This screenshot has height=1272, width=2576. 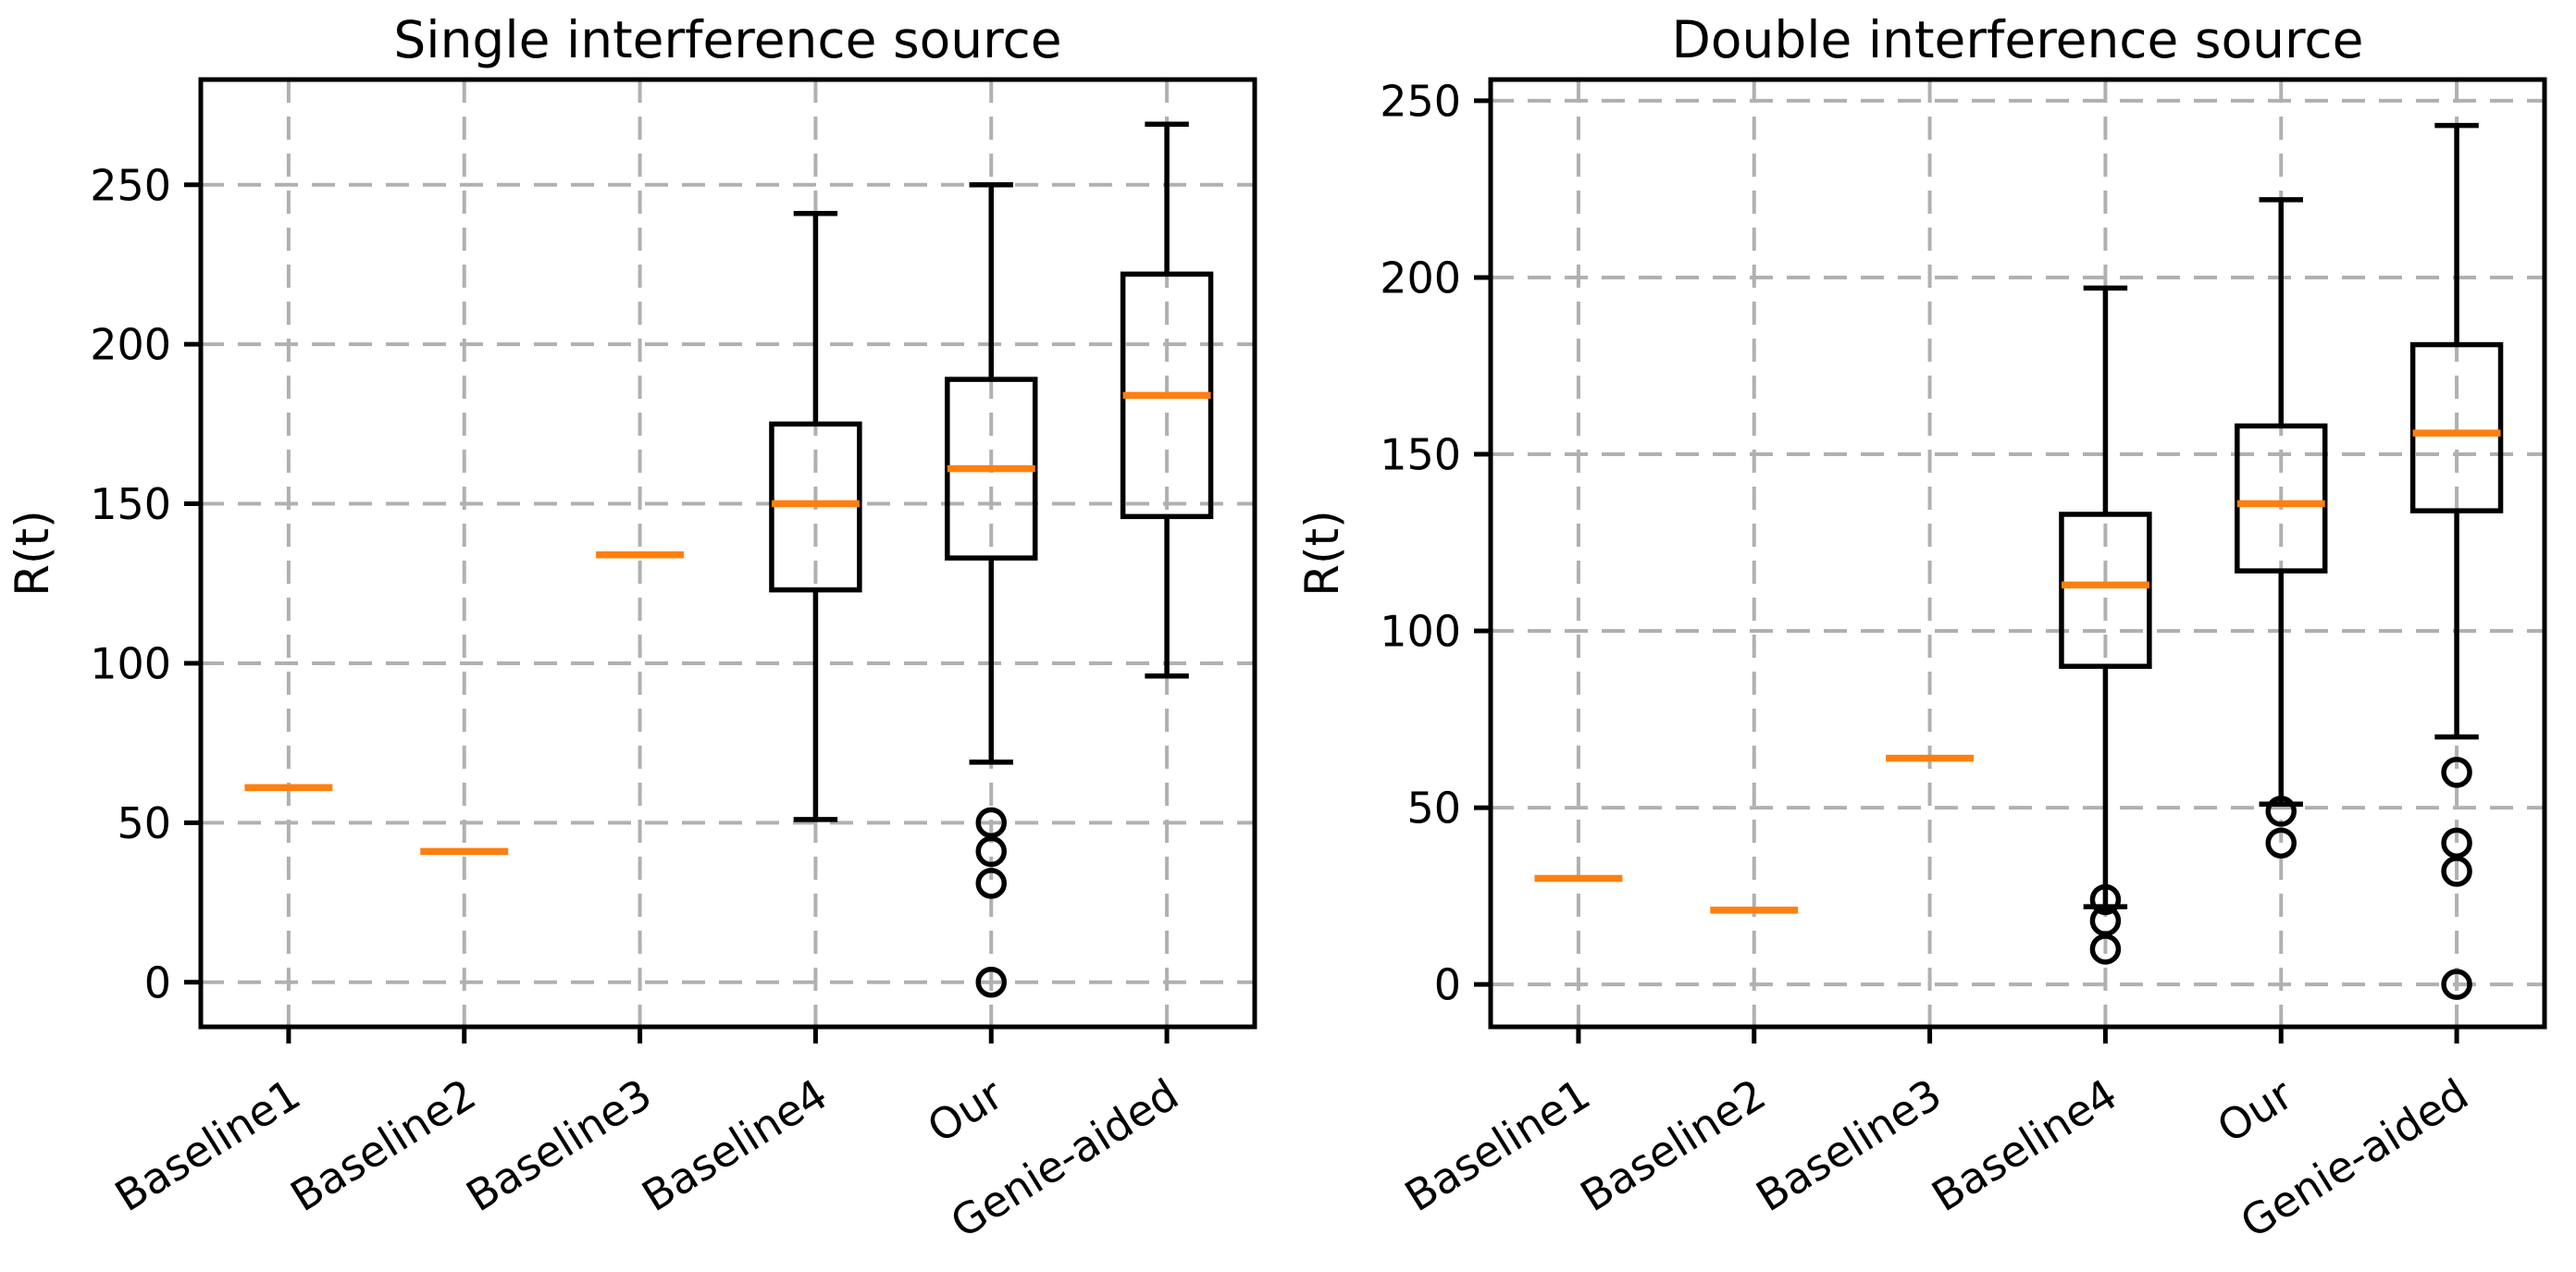 I want to click on panel-title: Double interference source, so click(x=2017, y=39).